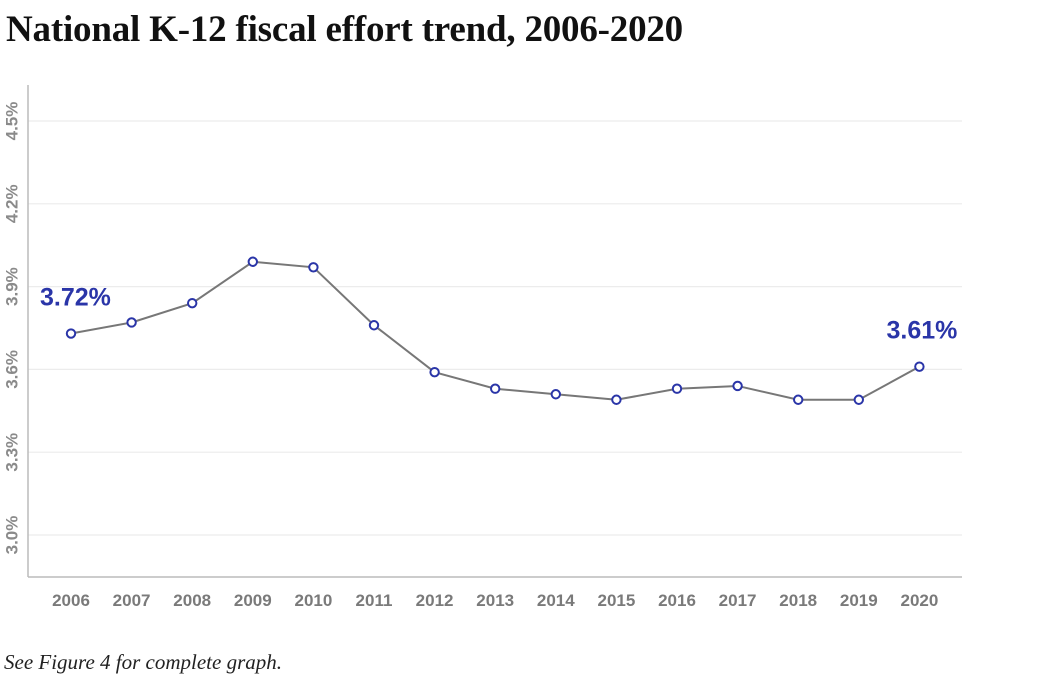  What do you see at coordinates (11, 121) in the screenshot?
I see `y-tick-label: 4.5%` at bounding box center [11, 121].